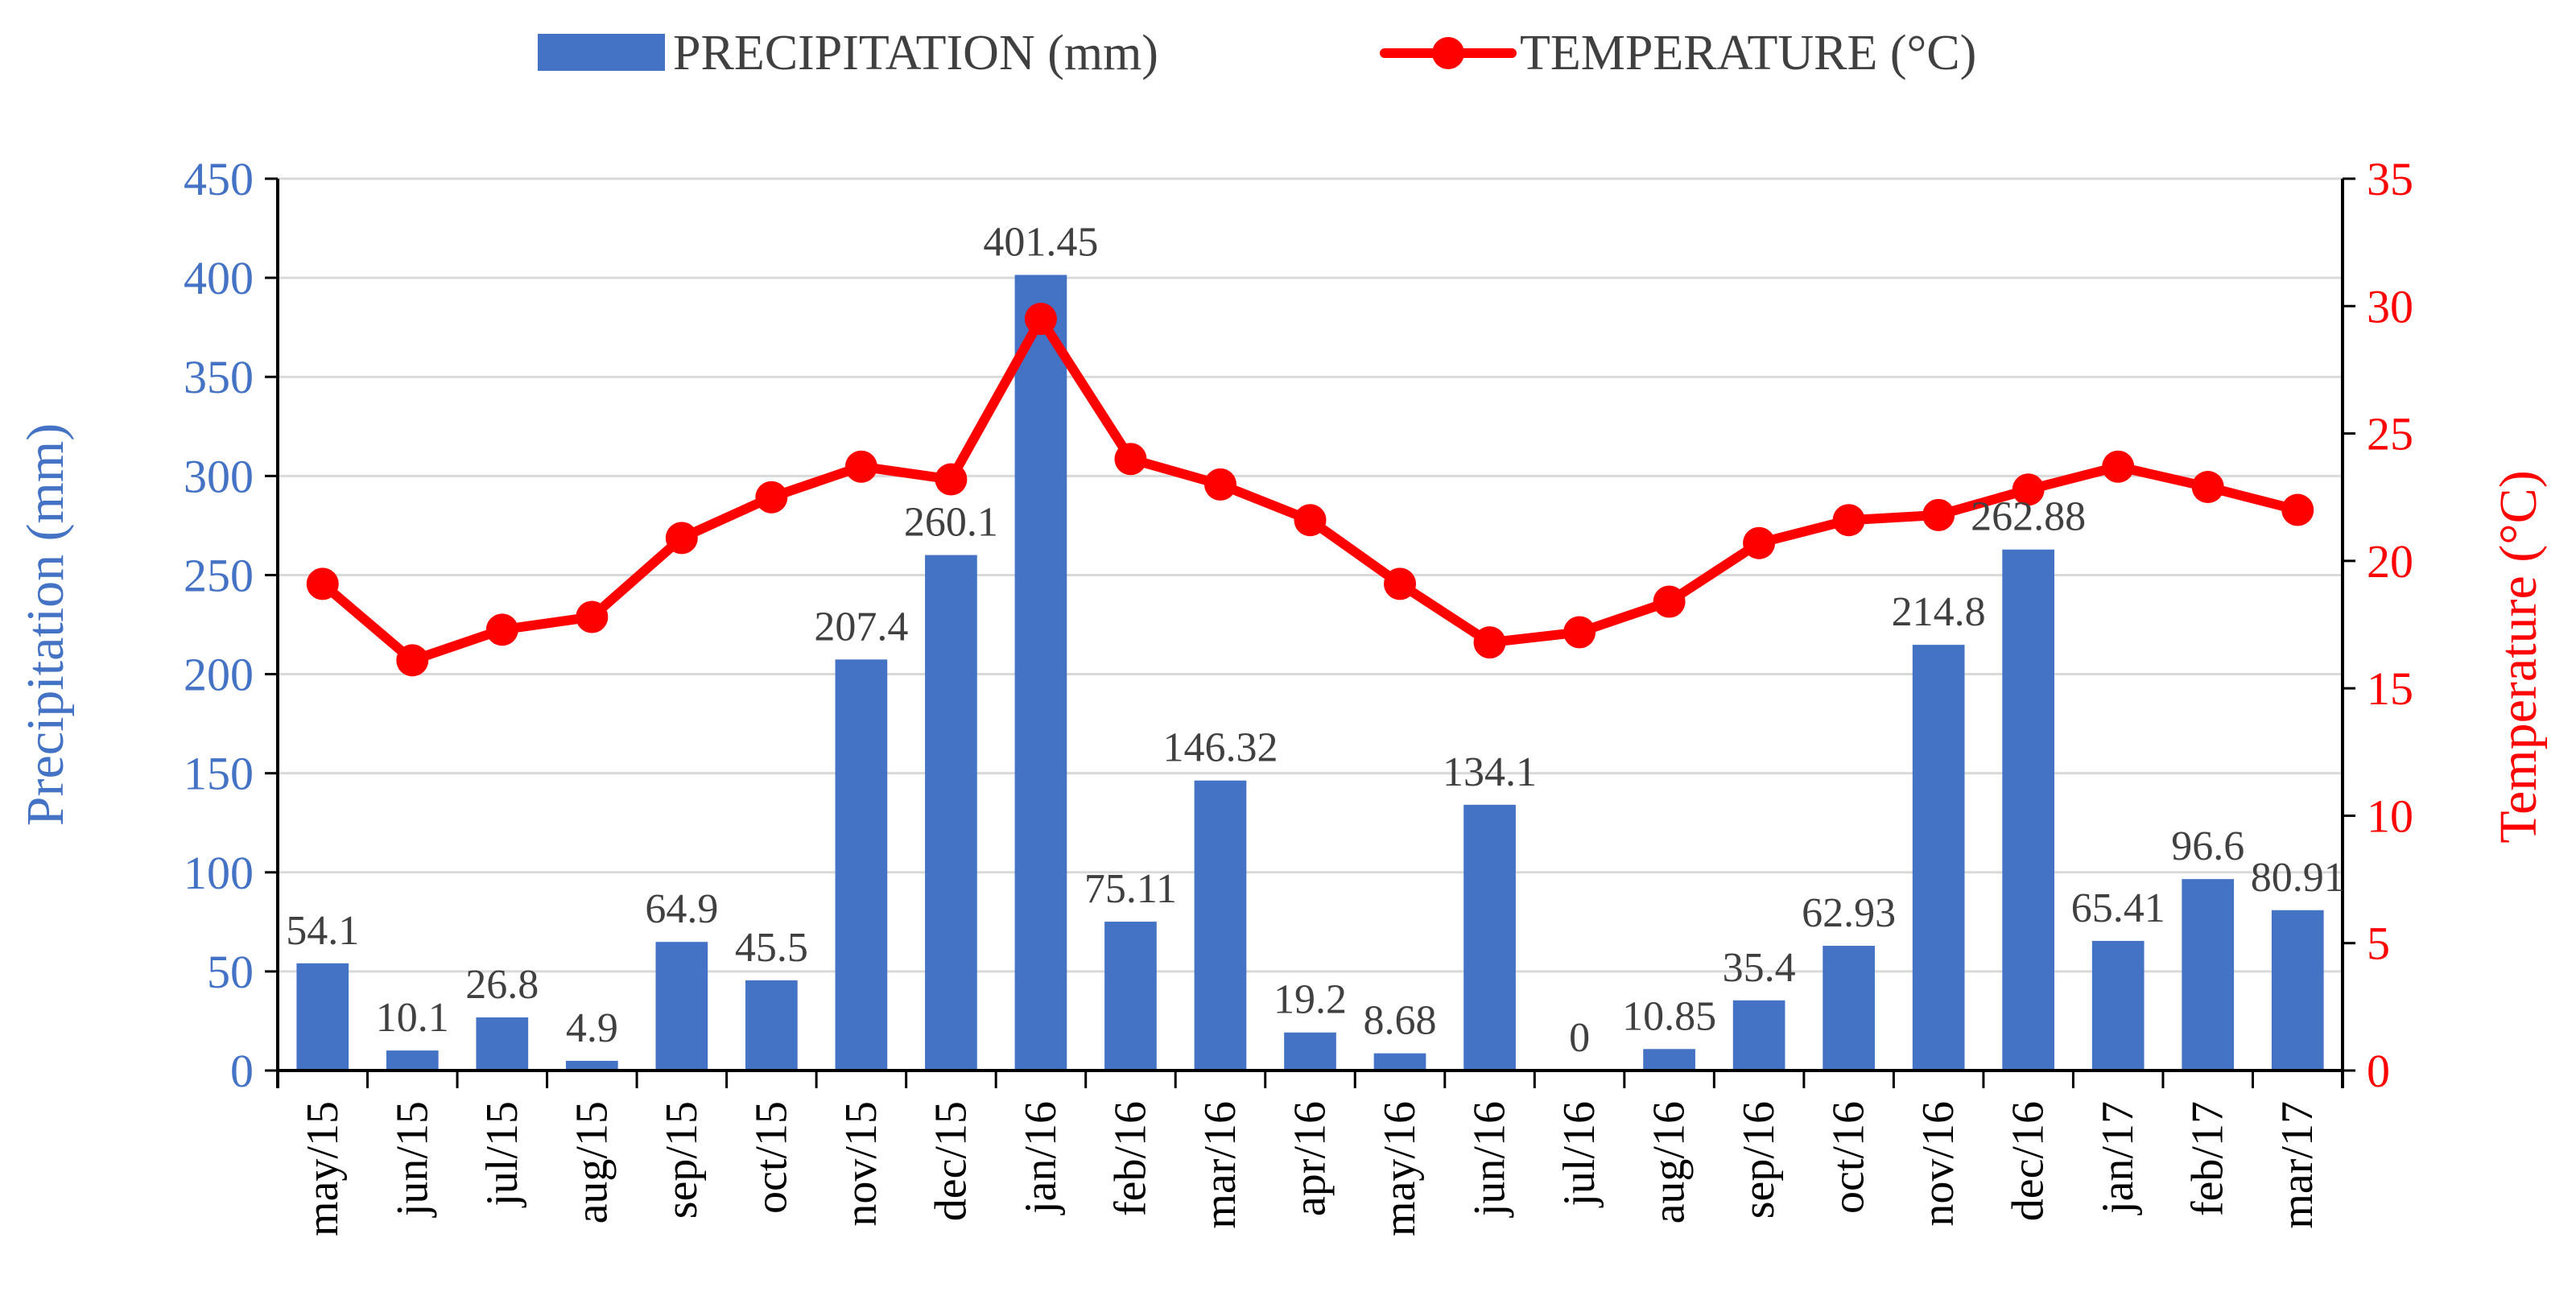 Image resolution: width=2576 pixels, height=1312 pixels. Describe the element at coordinates (1748, 53) in the screenshot. I see `legend-label-temperature: TEMPERATURE (°C)` at that location.